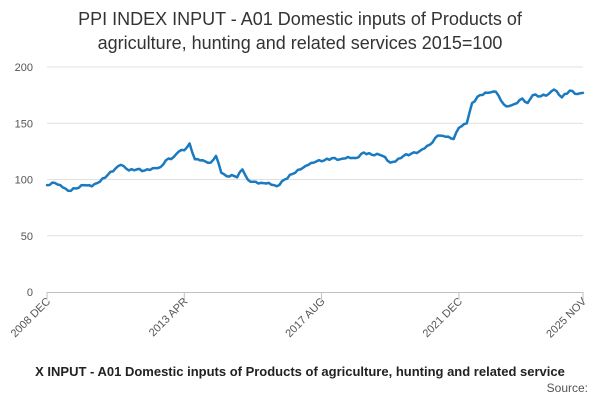 This screenshot has width=600, height=400. What do you see at coordinates (566, 317) in the screenshot?
I see `x-tick-label: 2025 NOV` at bounding box center [566, 317].